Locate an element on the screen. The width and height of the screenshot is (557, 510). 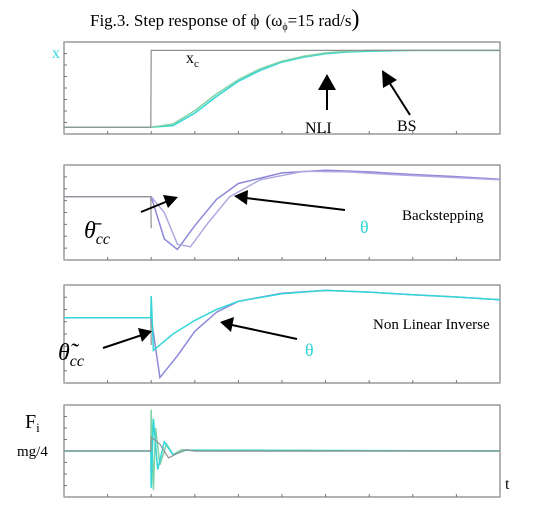
panel-theta-nli-lines is located at coordinates (282, 334).